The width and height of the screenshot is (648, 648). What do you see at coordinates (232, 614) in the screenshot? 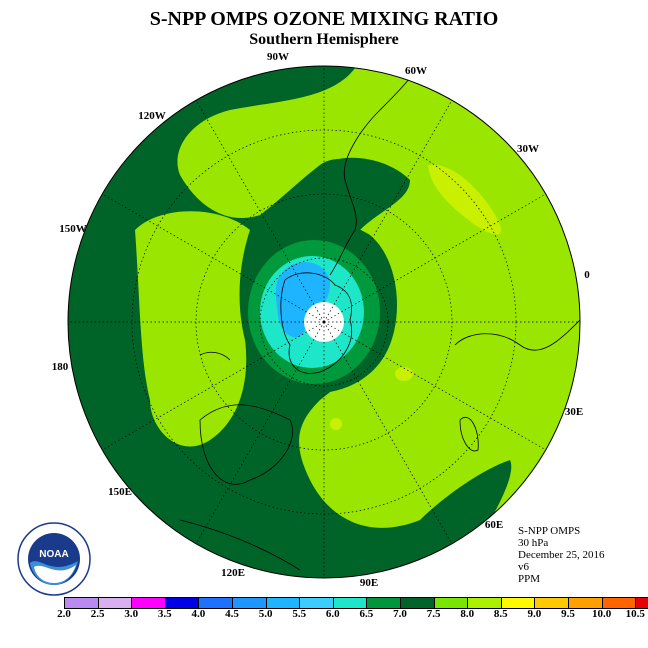
I see `colorbar-tick-label: 4.5` at bounding box center [232, 614].